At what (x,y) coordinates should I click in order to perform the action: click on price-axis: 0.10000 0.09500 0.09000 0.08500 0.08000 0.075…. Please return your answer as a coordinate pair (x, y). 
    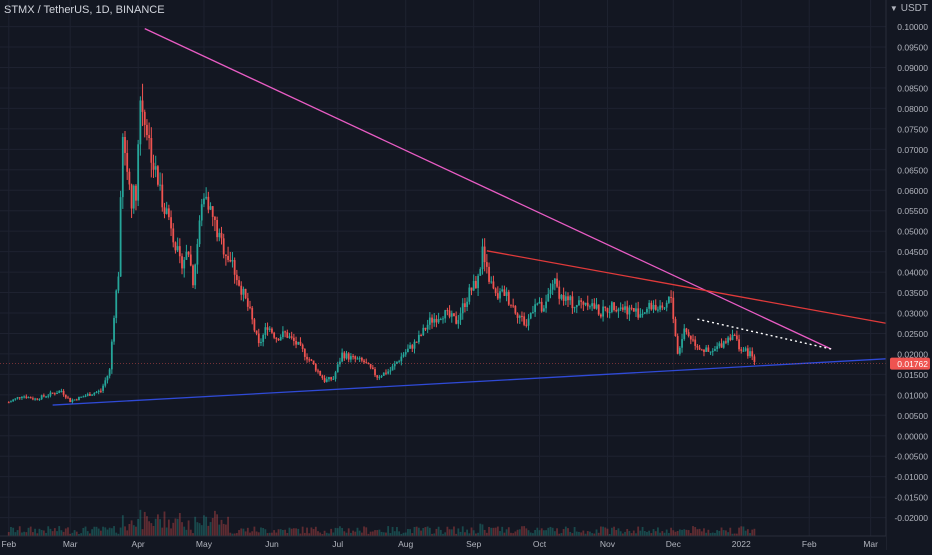
    Looking at the image, I should click on (908, 275).